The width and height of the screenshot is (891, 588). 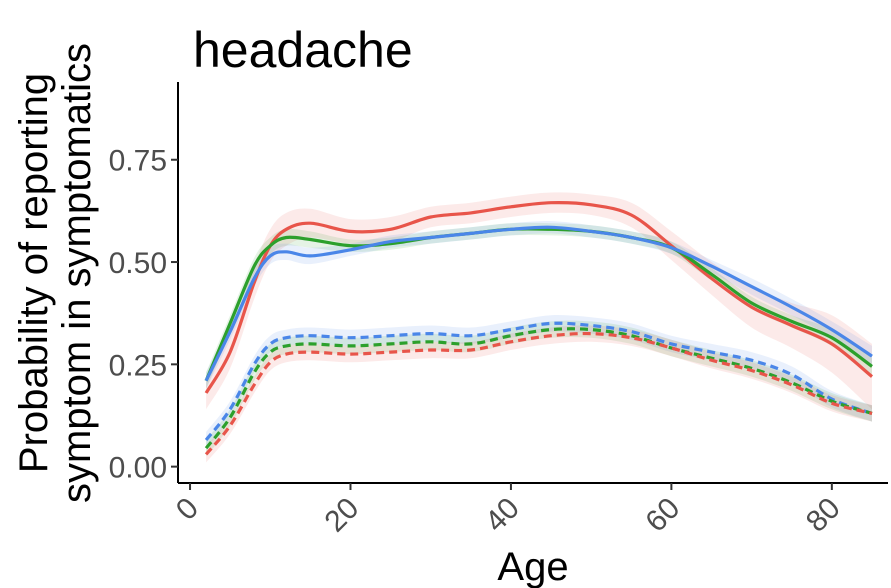 I want to click on y-axis-title-line-2: symptom in symptomatics, so click(x=77, y=273).